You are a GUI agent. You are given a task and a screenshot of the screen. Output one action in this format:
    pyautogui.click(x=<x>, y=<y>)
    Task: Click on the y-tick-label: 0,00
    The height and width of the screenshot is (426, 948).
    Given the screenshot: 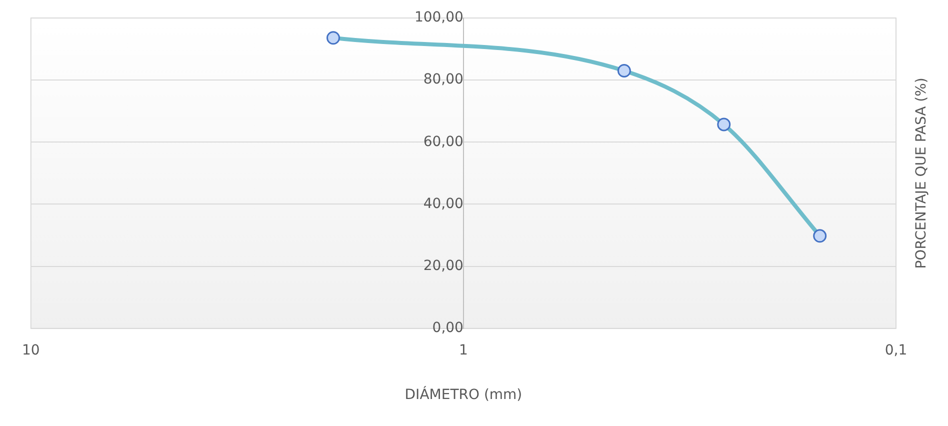 What is the action you would take?
    pyautogui.click(x=448, y=328)
    